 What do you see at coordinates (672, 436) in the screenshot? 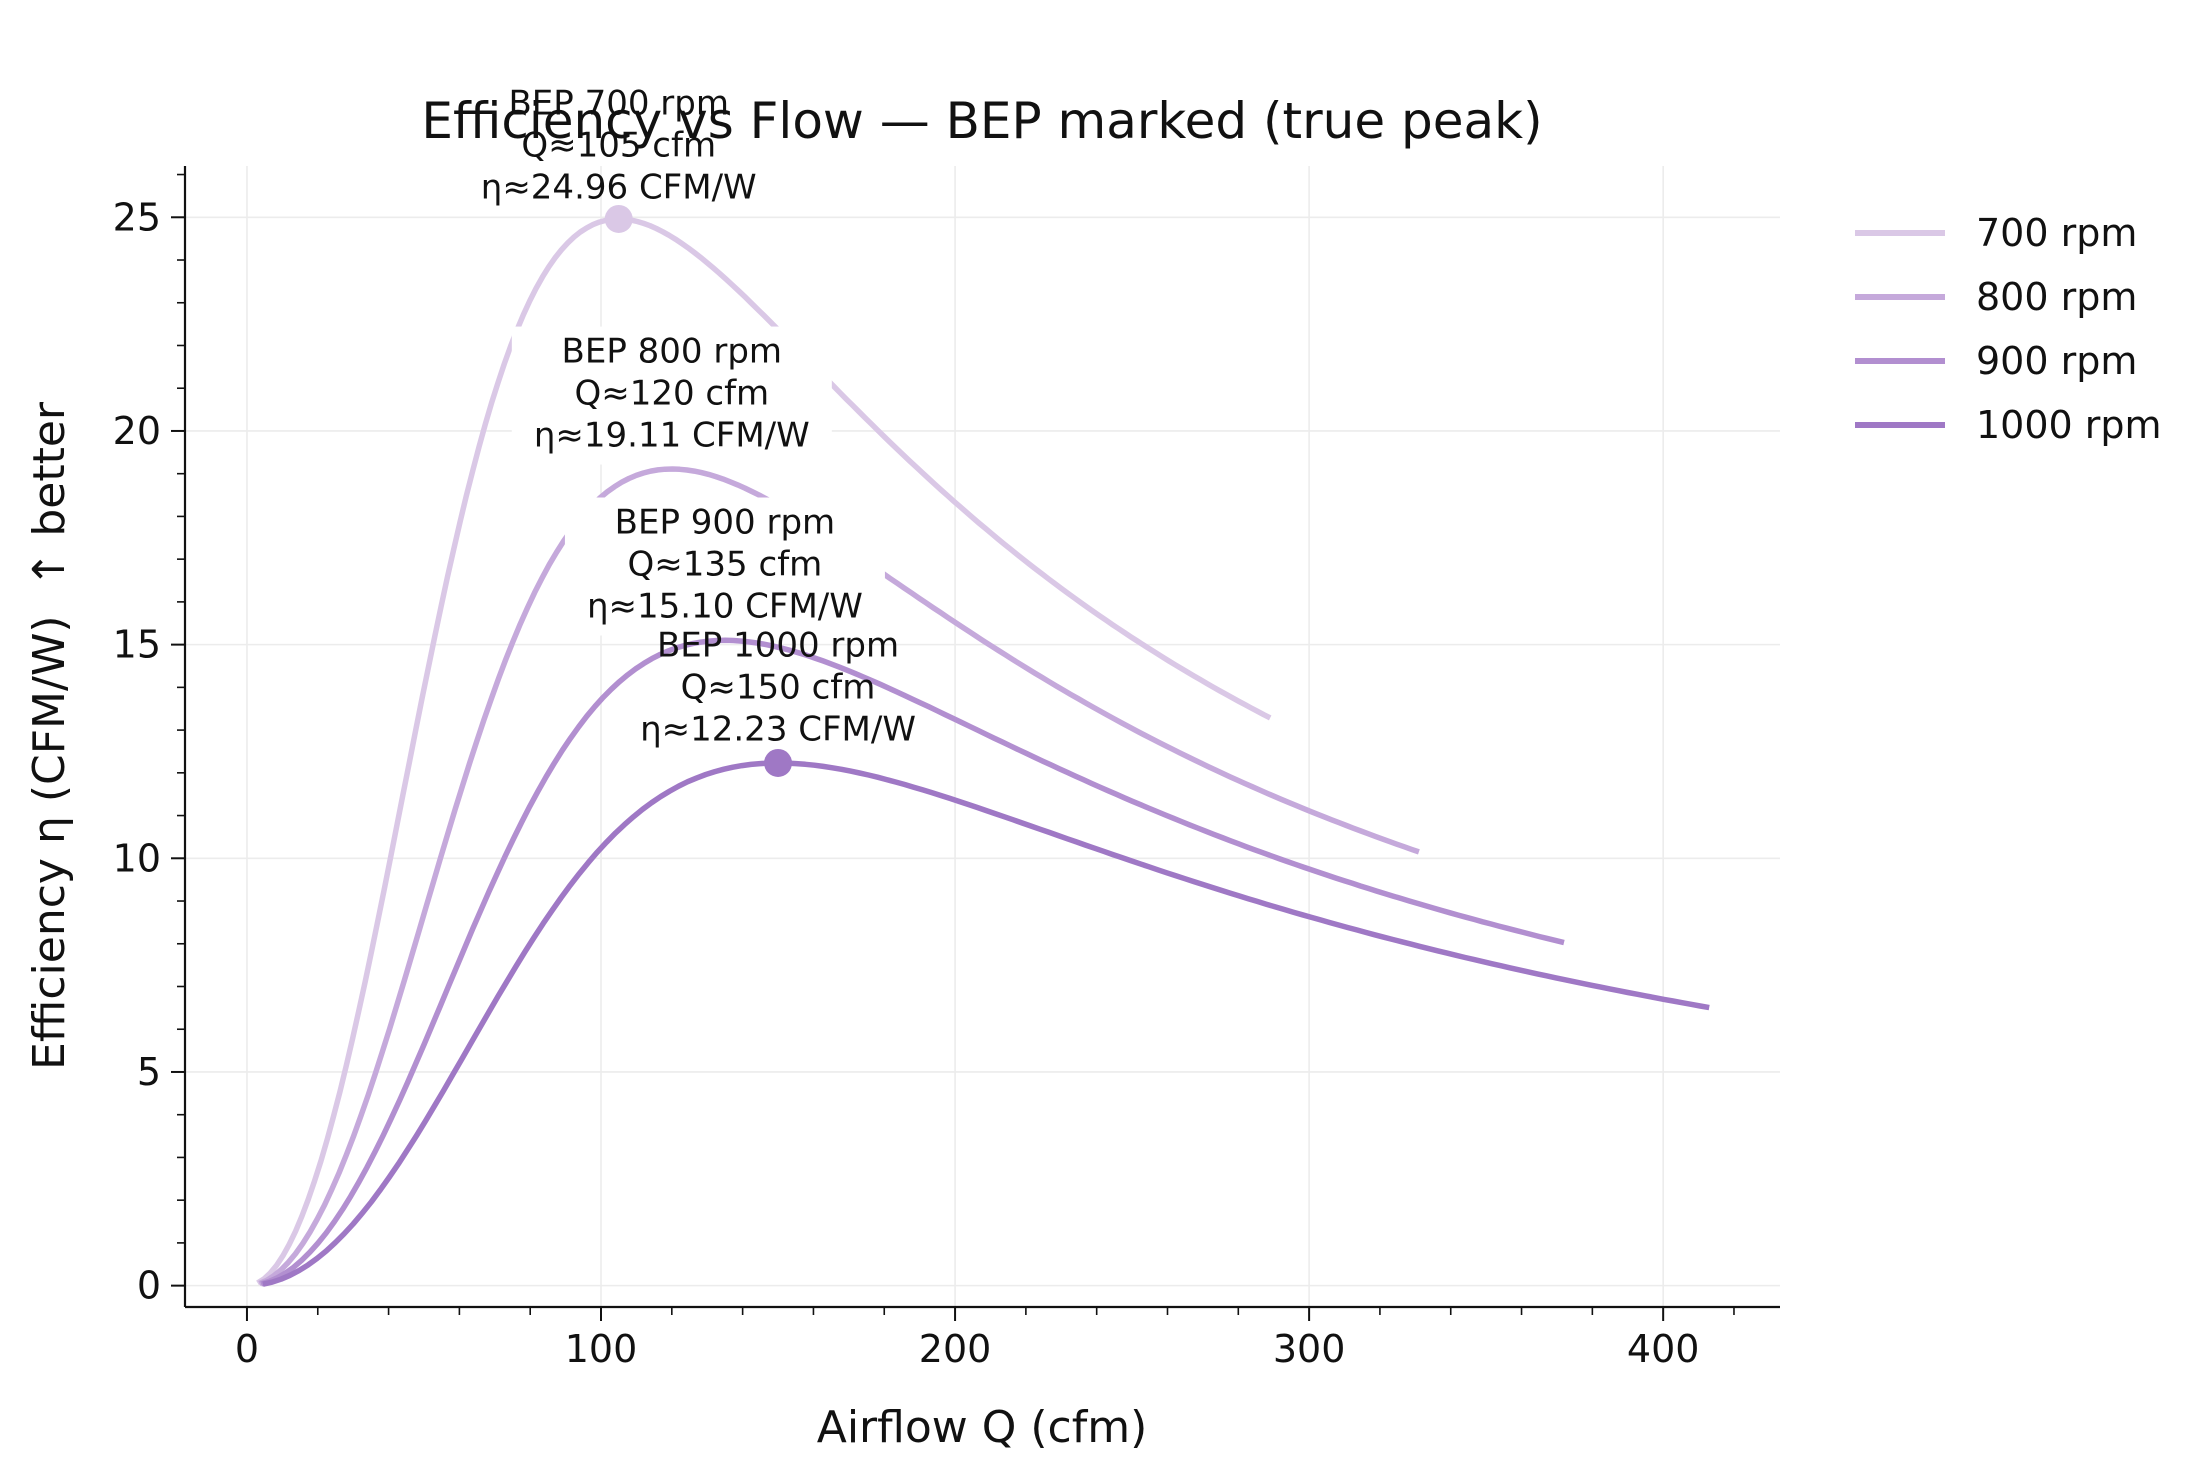
I see `annotation-text: η≈19.11 CFM/W` at bounding box center [672, 436].